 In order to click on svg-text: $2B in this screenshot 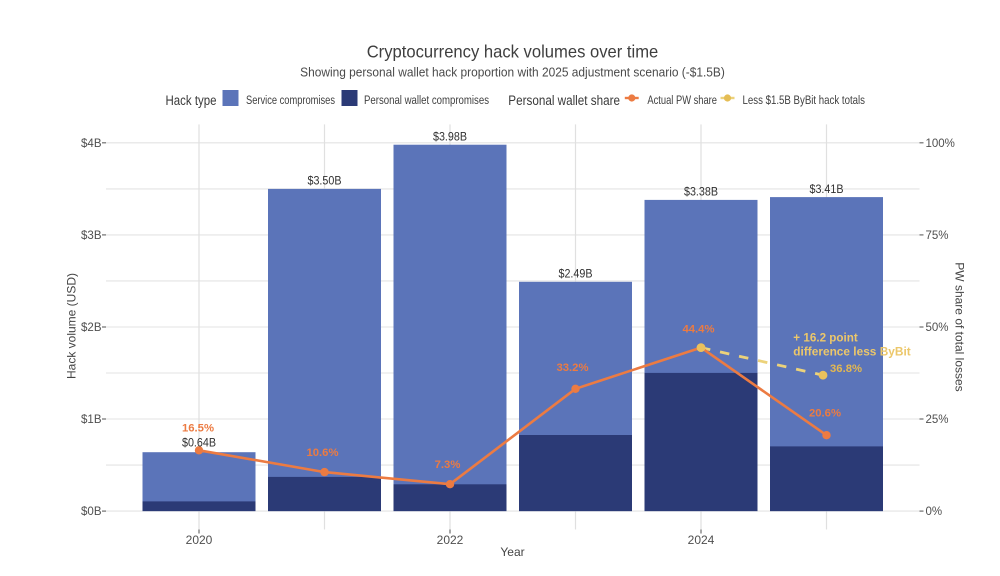, I will do `click(91, 328)`.